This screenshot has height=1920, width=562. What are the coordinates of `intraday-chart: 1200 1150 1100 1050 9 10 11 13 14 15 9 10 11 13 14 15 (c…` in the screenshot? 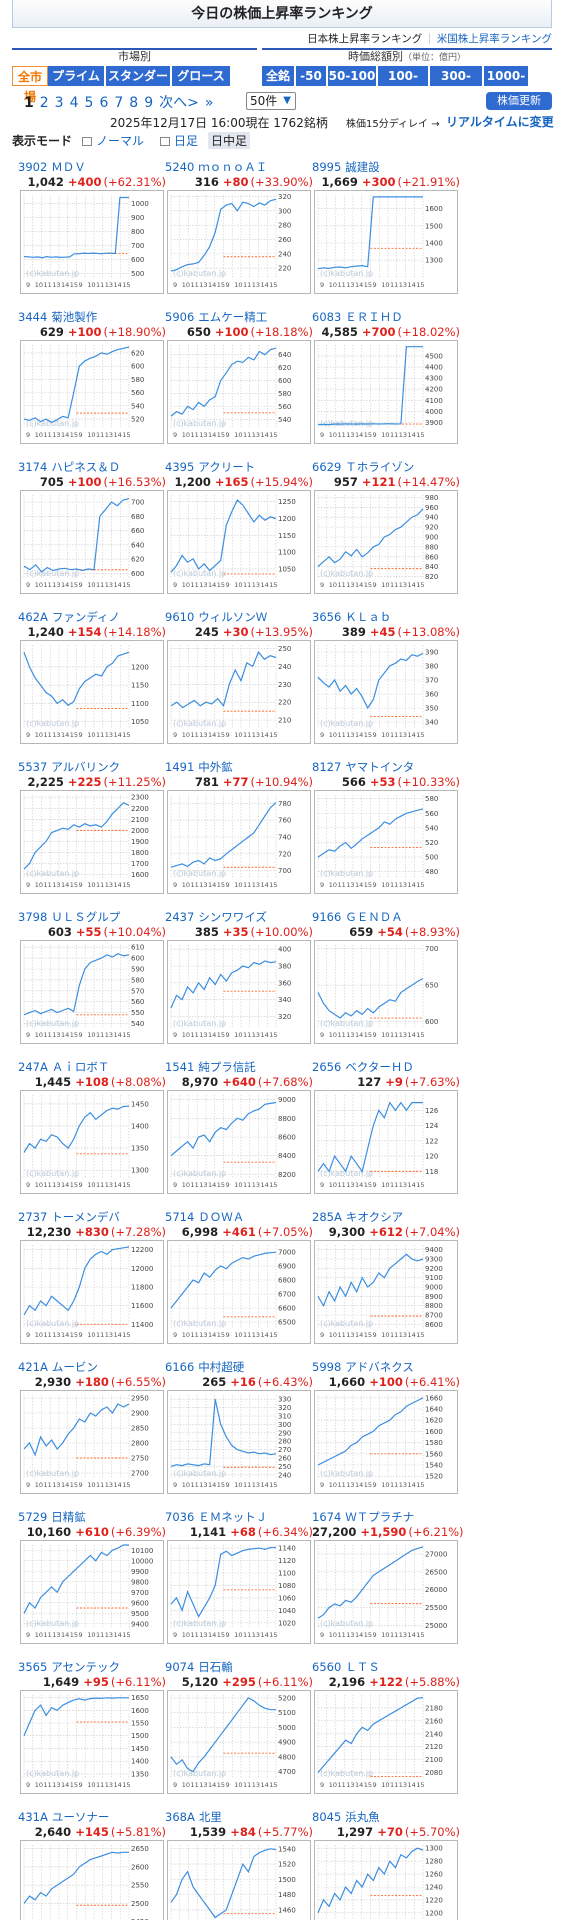 It's located at (92, 692).